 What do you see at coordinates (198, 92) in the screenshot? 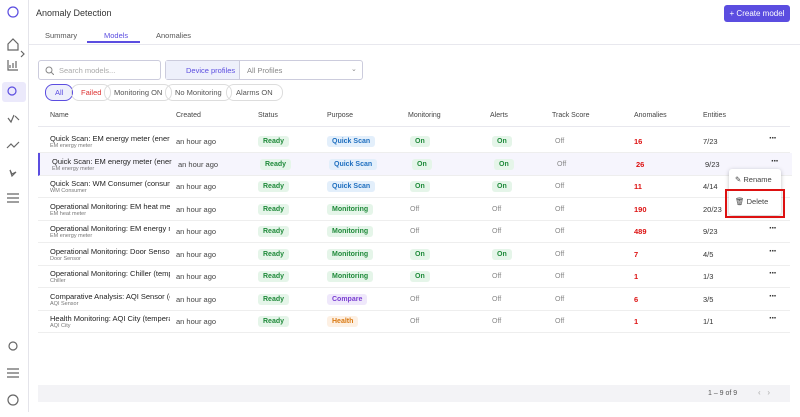
I see `filter-chip: No Monitoring` at bounding box center [198, 92].